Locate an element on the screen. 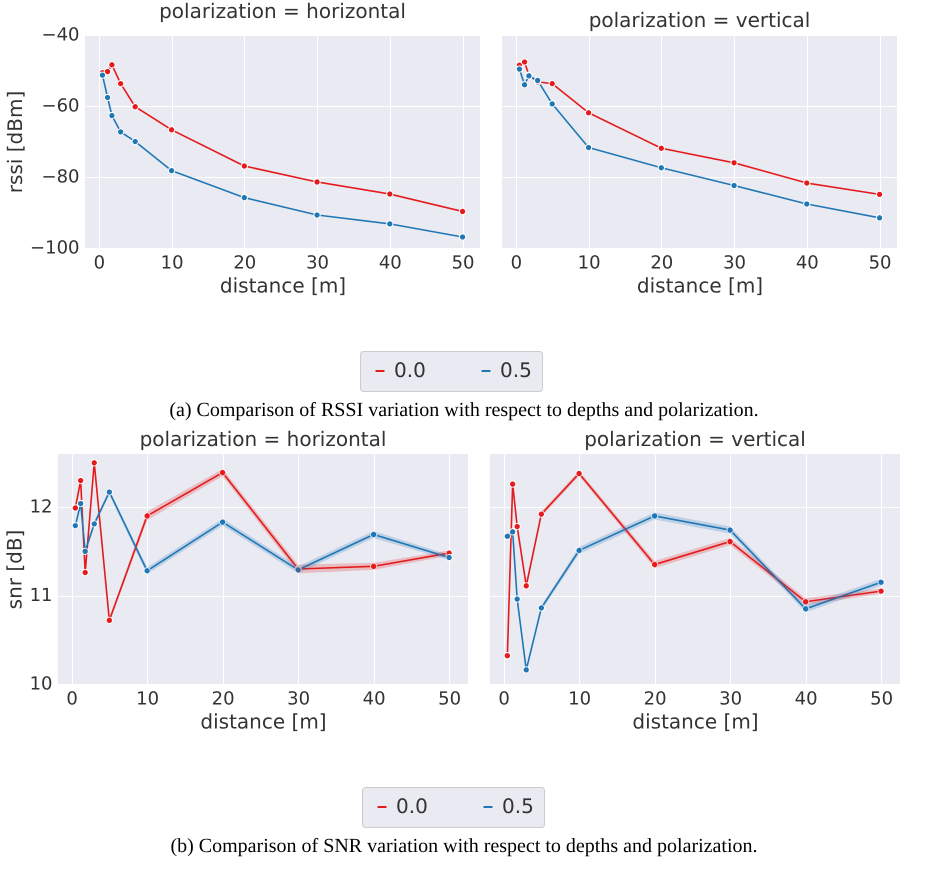 This screenshot has width=928, height=877. y-tick-label: 10 is located at coordinates (41, 684).